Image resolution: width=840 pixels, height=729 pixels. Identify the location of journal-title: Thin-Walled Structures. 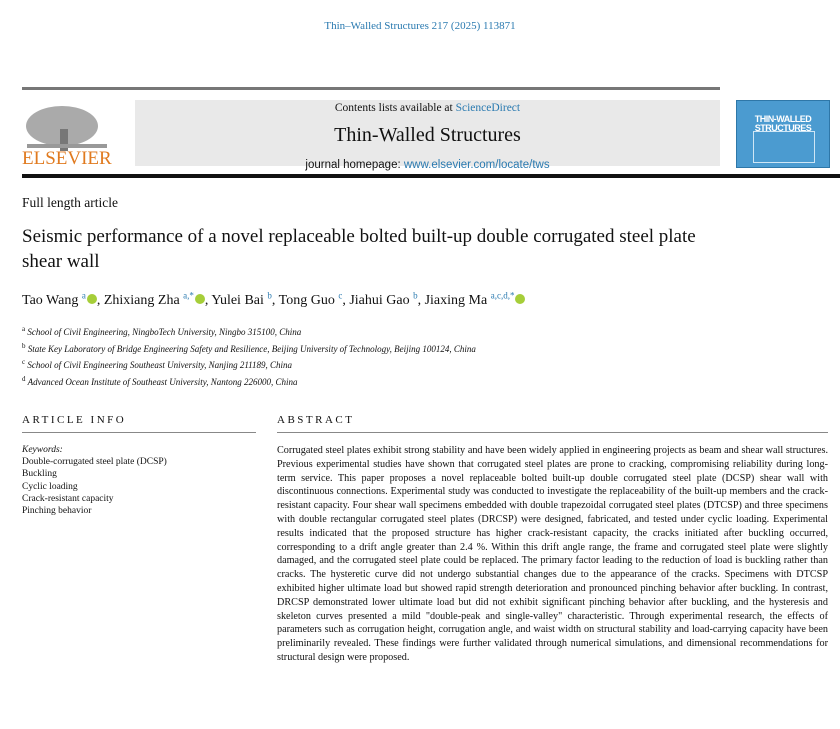
(427, 135).